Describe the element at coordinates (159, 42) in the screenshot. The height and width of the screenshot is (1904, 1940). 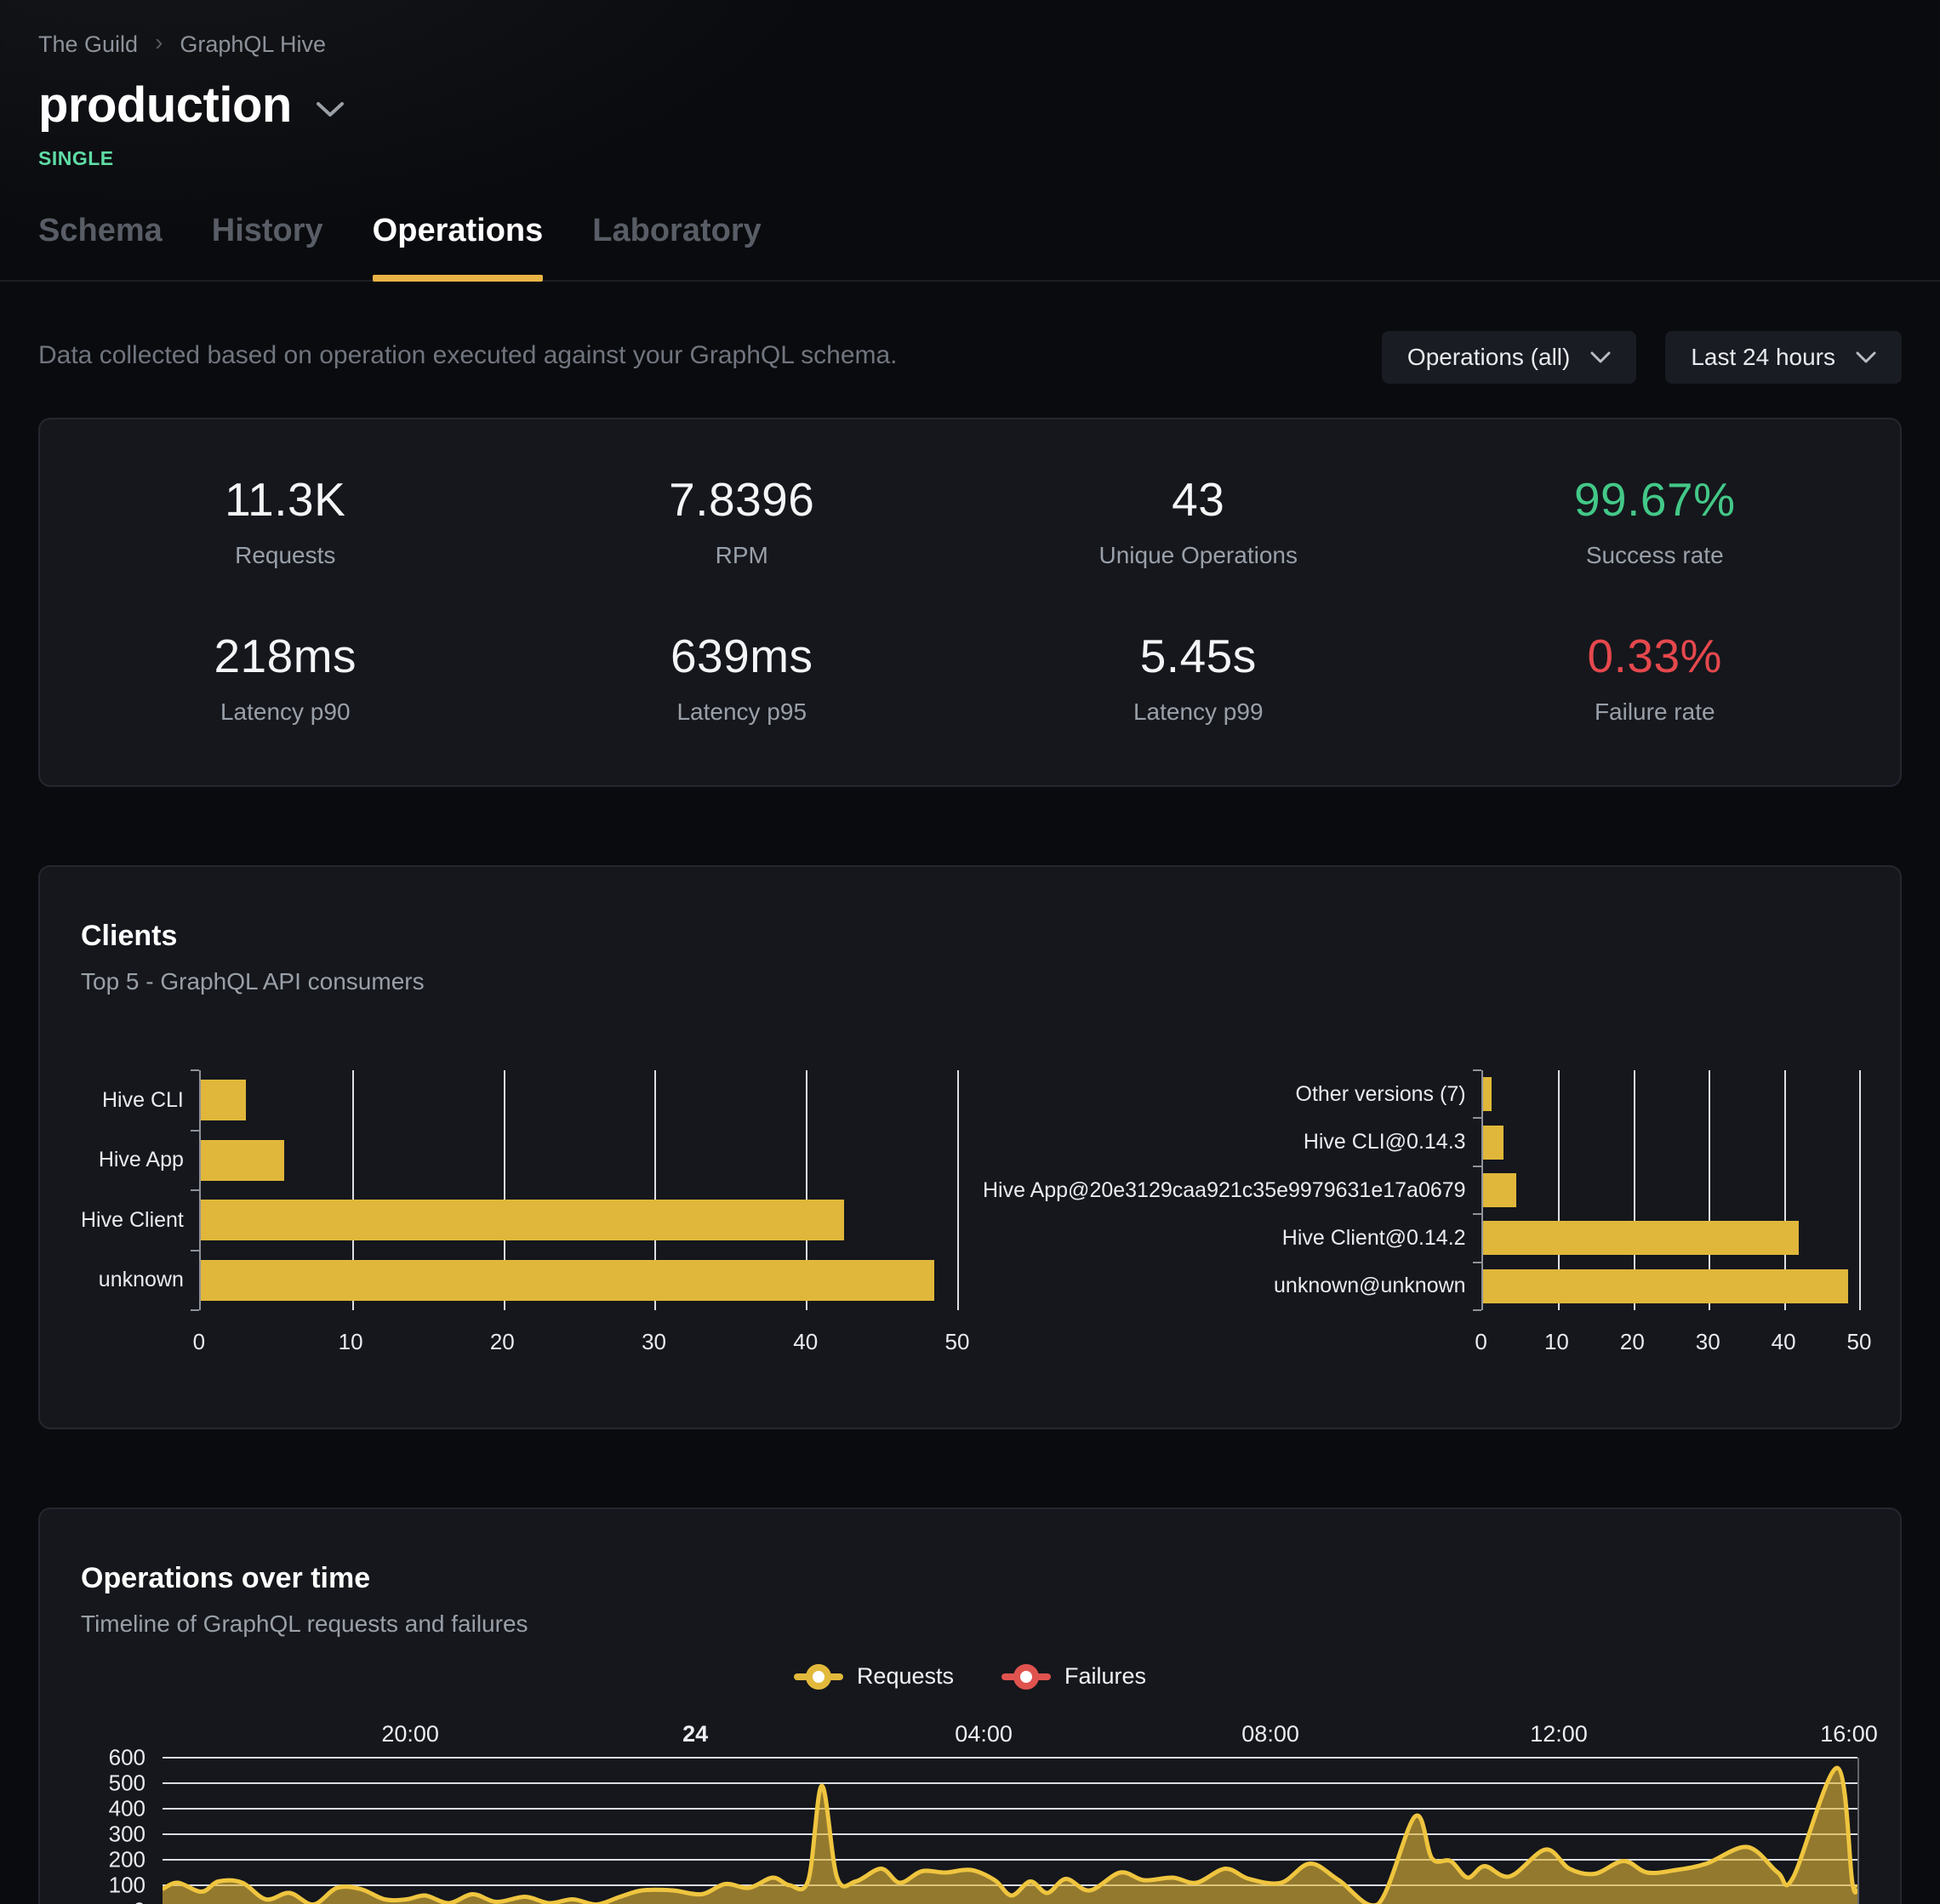
I see `chevron-right-icon: ›` at that location.